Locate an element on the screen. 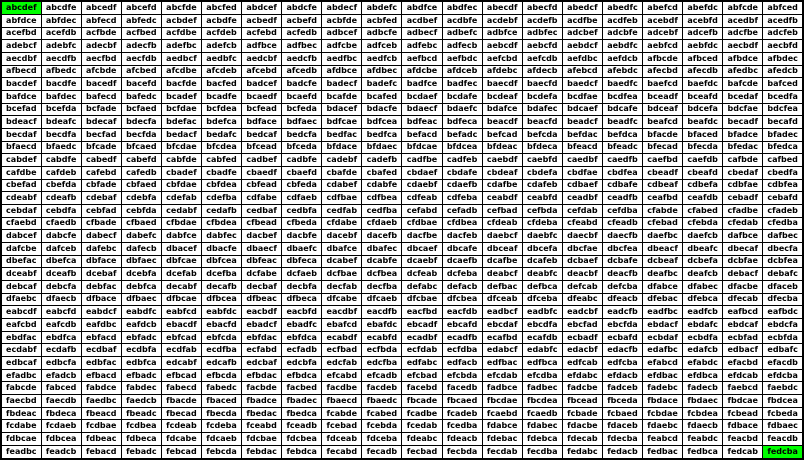 The width and height of the screenshot is (804, 460). permutation-cell: cbaedf is located at coordinates (262, 172).